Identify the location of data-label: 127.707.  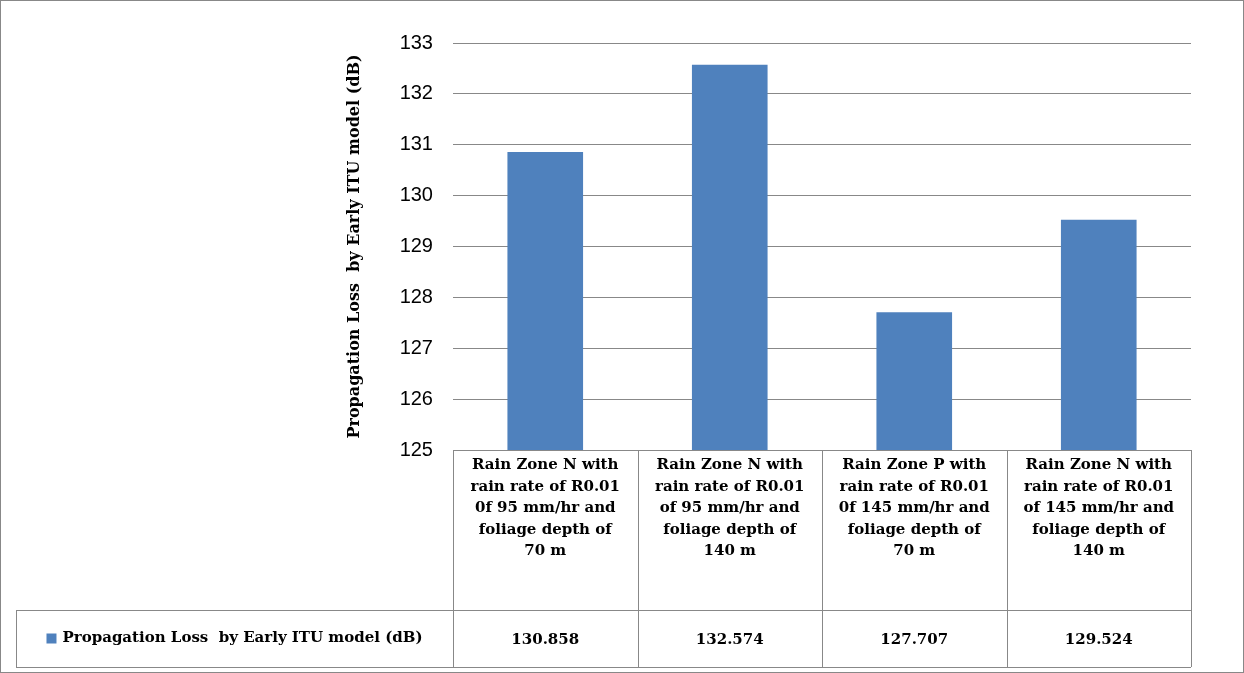
(914, 639).